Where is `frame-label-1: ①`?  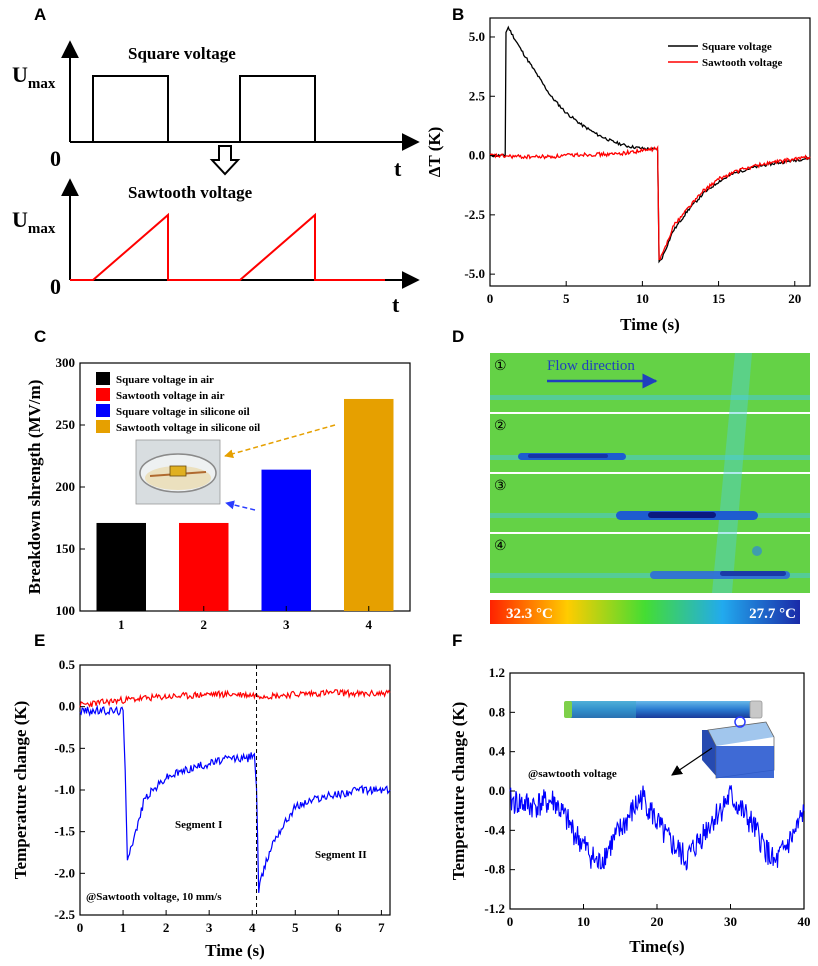
frame-label-1: ① is located at coordinates (500, 366).